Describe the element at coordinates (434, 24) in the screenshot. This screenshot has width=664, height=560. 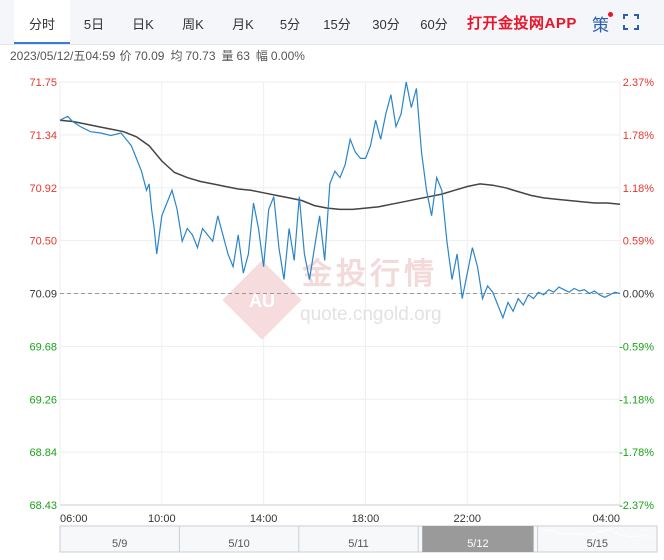
I see `tab-60-min: 60分` at that location.